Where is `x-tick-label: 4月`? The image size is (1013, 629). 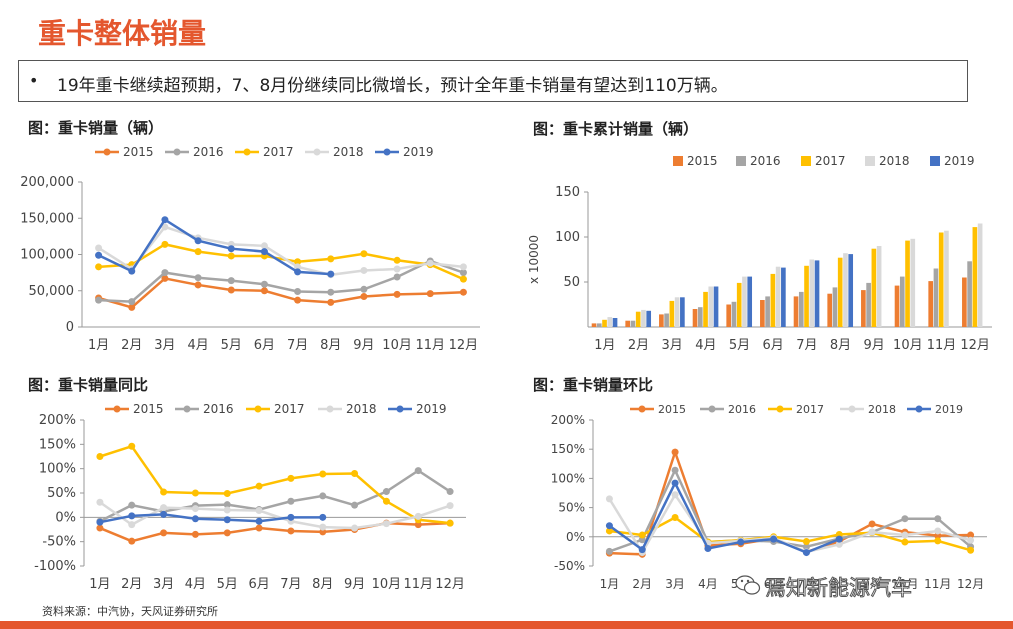
x-tick-label: 4月 is located at coordinates (708, 584).